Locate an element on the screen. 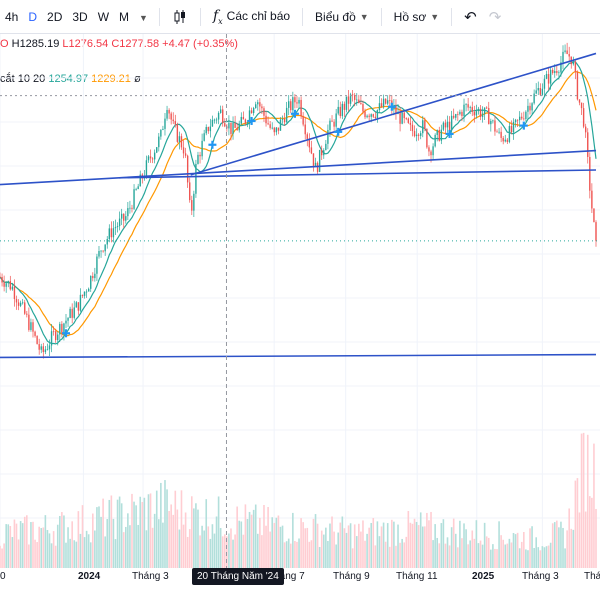 Image resolution: width=600 pixels, height=600 pixels. interval-1w: W is located at coordinates (103, 17).